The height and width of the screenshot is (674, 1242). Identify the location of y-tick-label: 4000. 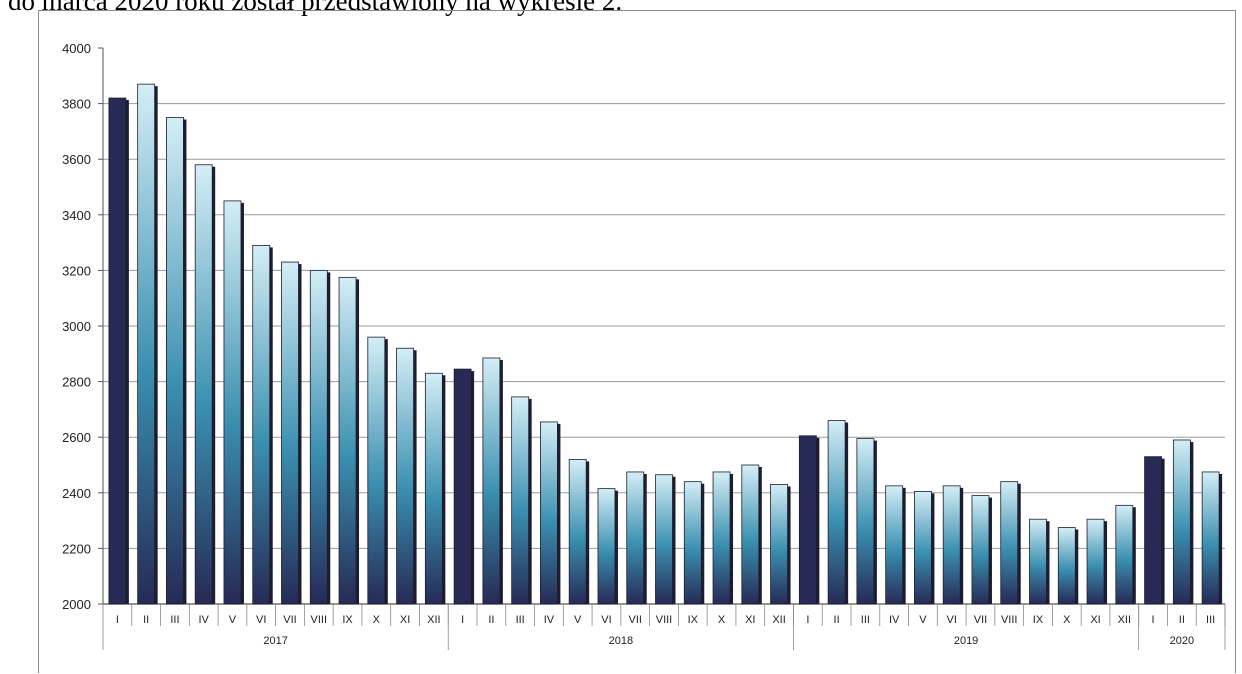
(76, 48).